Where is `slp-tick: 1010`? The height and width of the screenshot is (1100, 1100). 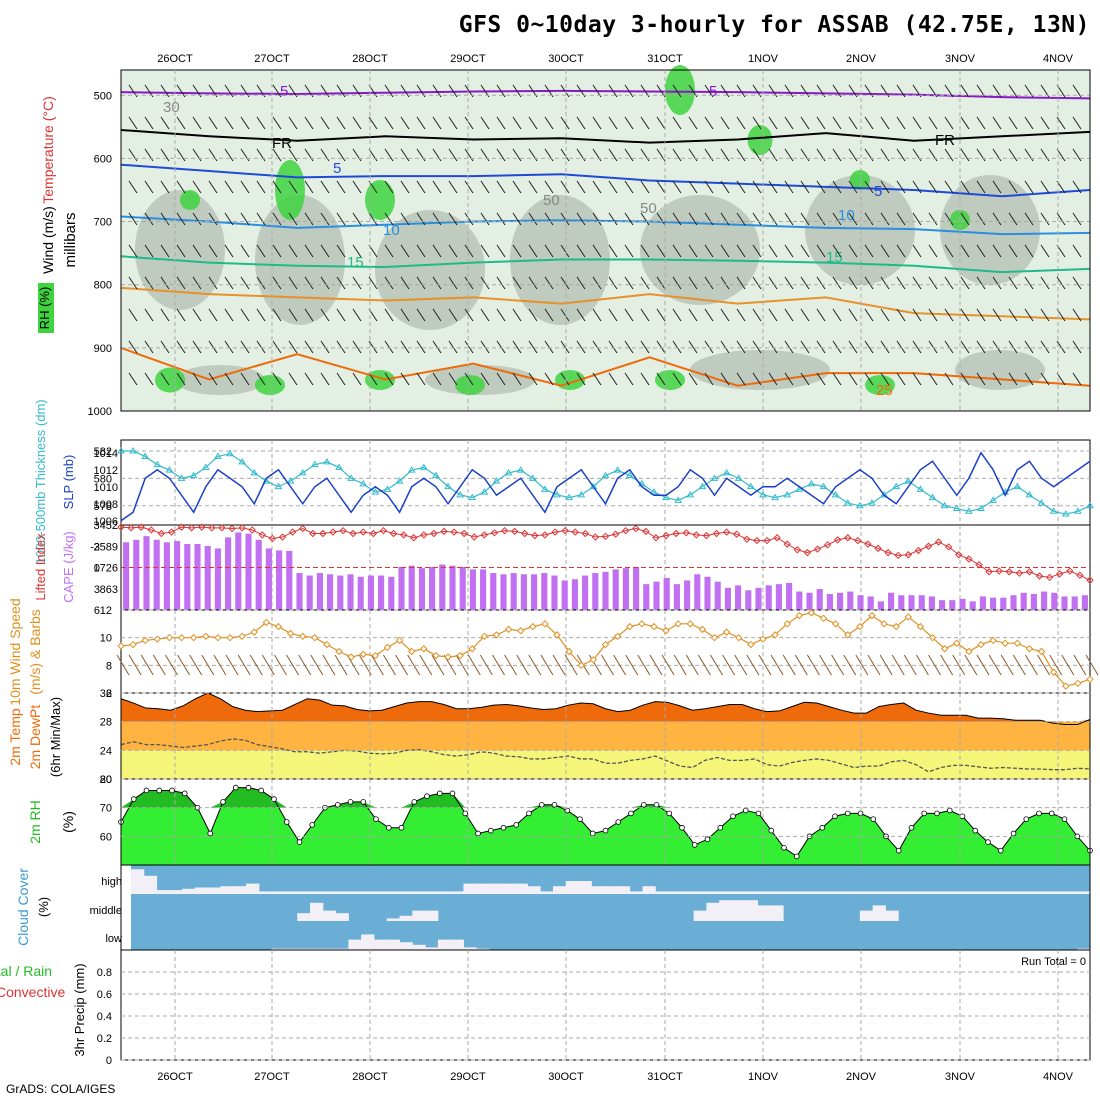
slp-tick: 1010 is located at coordinates (106, 488).